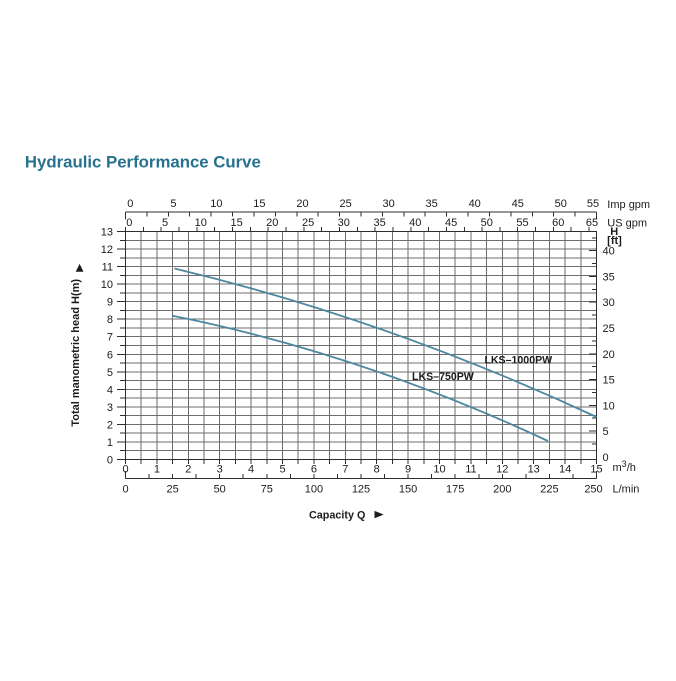 The height and width of the screenshot is (681, 676). What do you see at coordinates (518, 360) in the screenshot?
I see `svg-text: LKS–1000PW` at bounding box center [518, 360].